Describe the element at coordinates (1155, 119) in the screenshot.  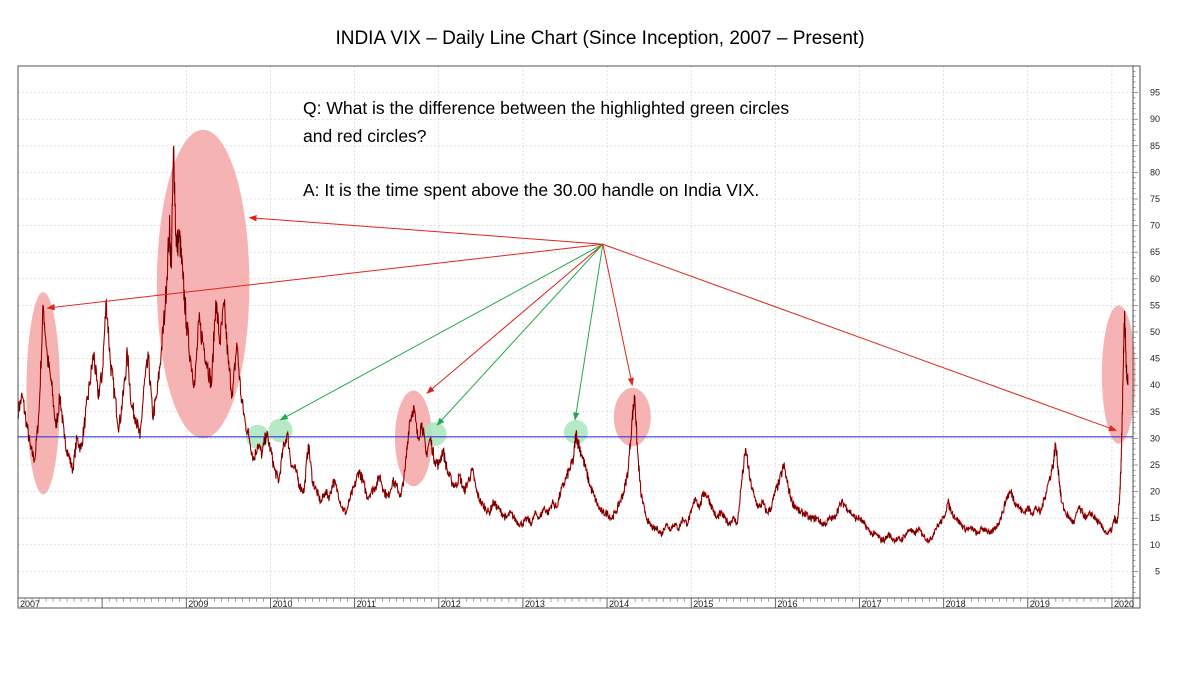
I see `y-tick-label: 90` at that location.